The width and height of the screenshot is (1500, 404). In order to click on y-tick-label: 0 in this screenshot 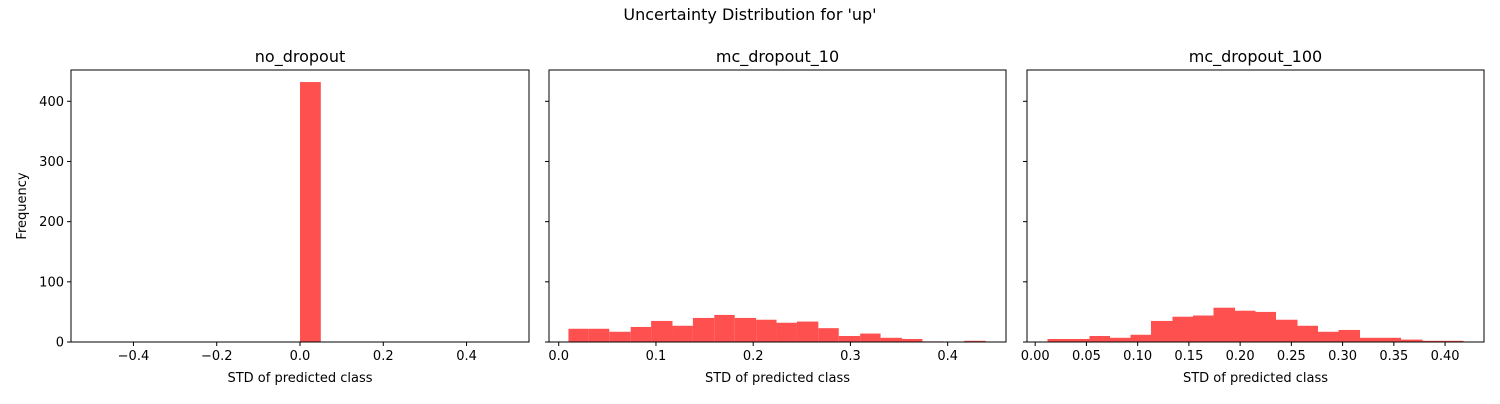, I will do `click(60, 343)`.